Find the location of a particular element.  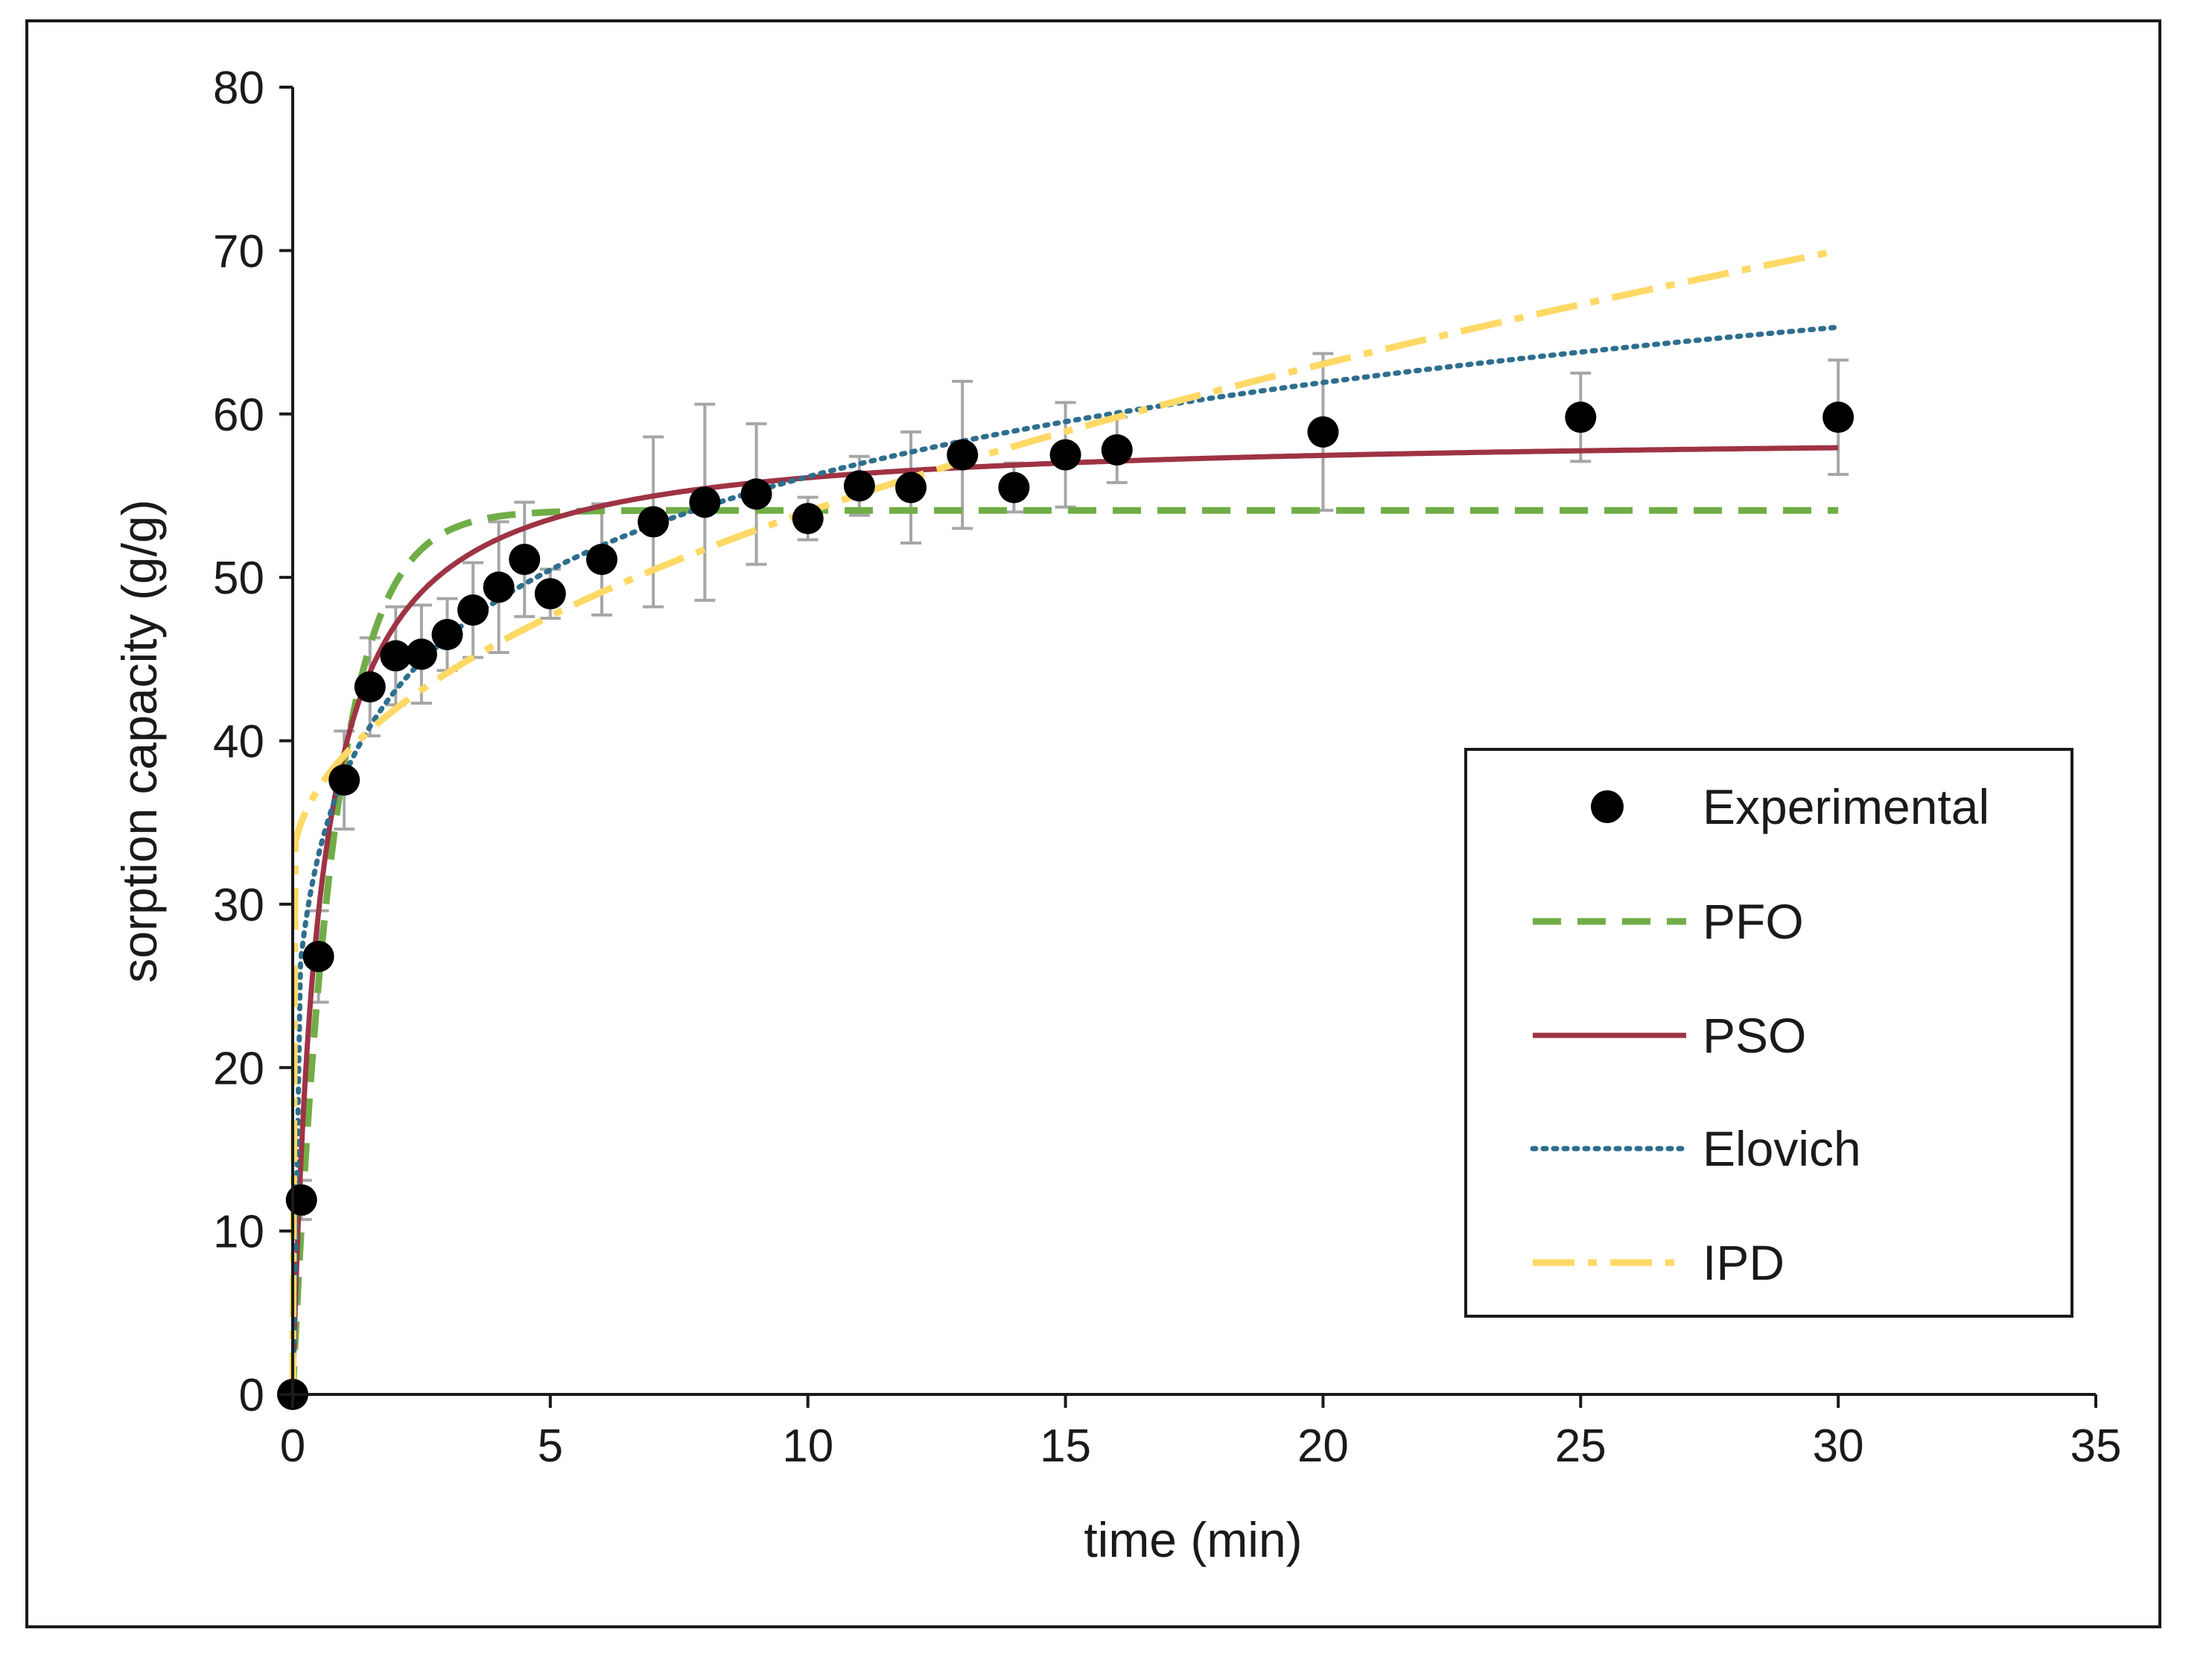

legend-label-pfo: PFO is located at coordinates (1753, 922).